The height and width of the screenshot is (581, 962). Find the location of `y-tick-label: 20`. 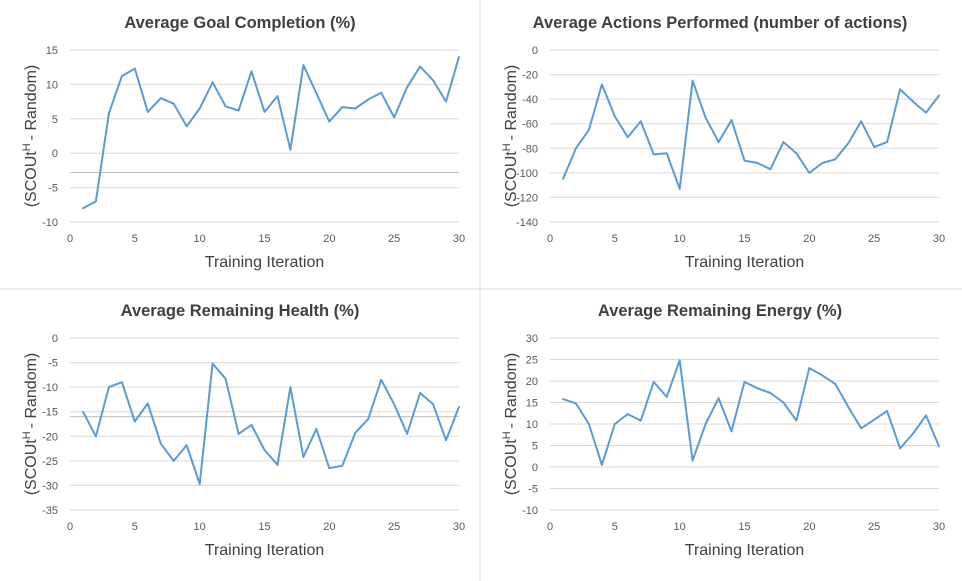

y-tick-label: 20 is located at coordinates (532, 382).